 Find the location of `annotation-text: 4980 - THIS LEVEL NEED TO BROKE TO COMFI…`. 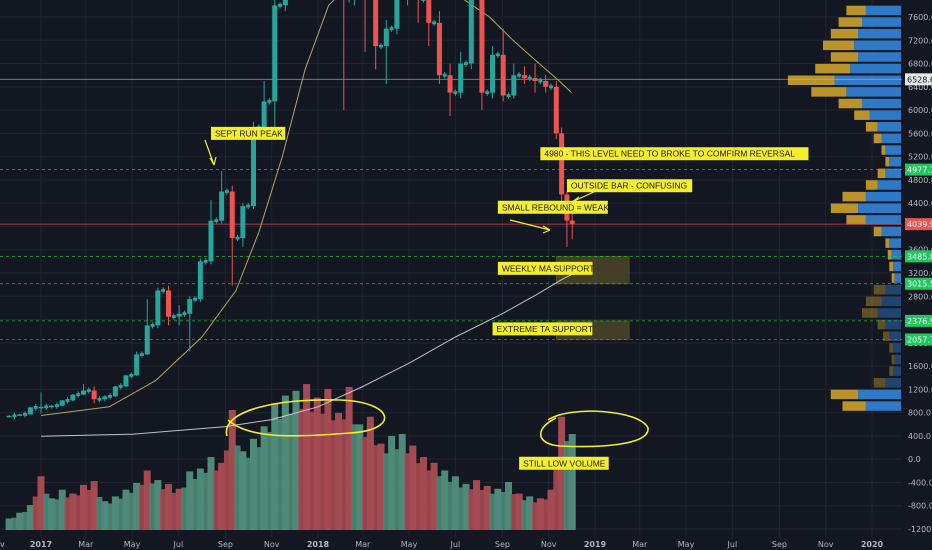

annotation-text: 4980 - THIS LEVEL NEED TO BROKE TO COMFI… is located at coordinates (669, 154).